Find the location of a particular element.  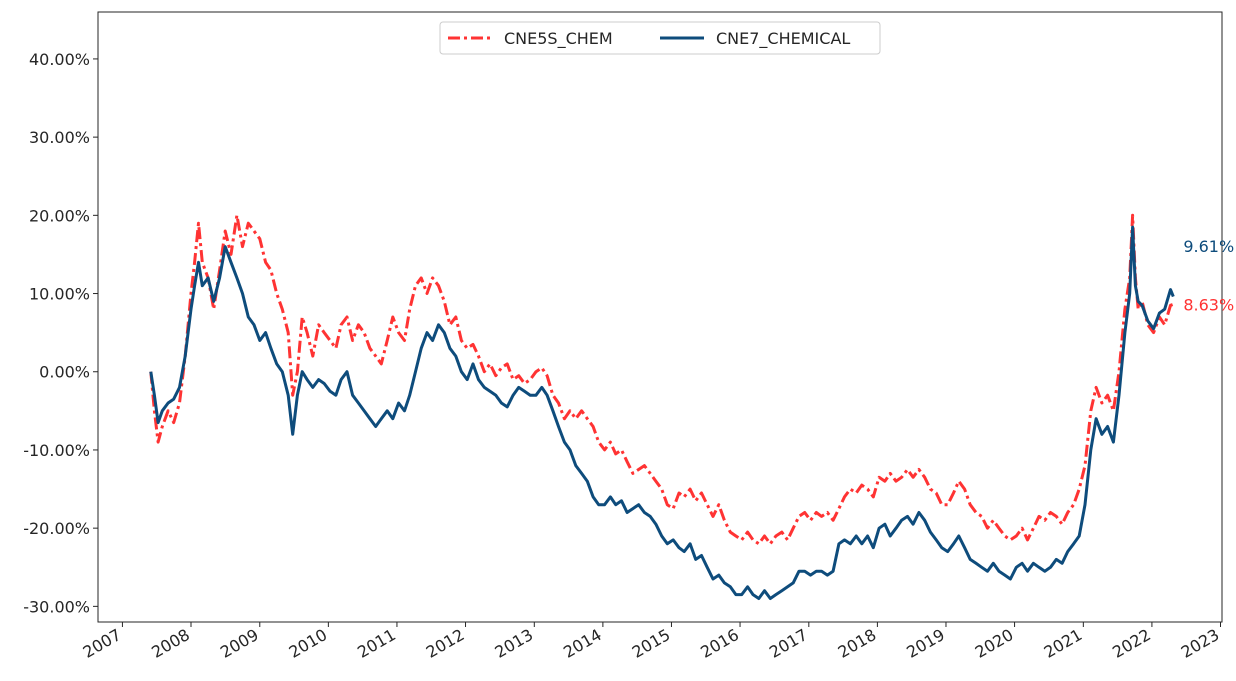

x-tick-label: 2017 is located at coordinates (788, 643).